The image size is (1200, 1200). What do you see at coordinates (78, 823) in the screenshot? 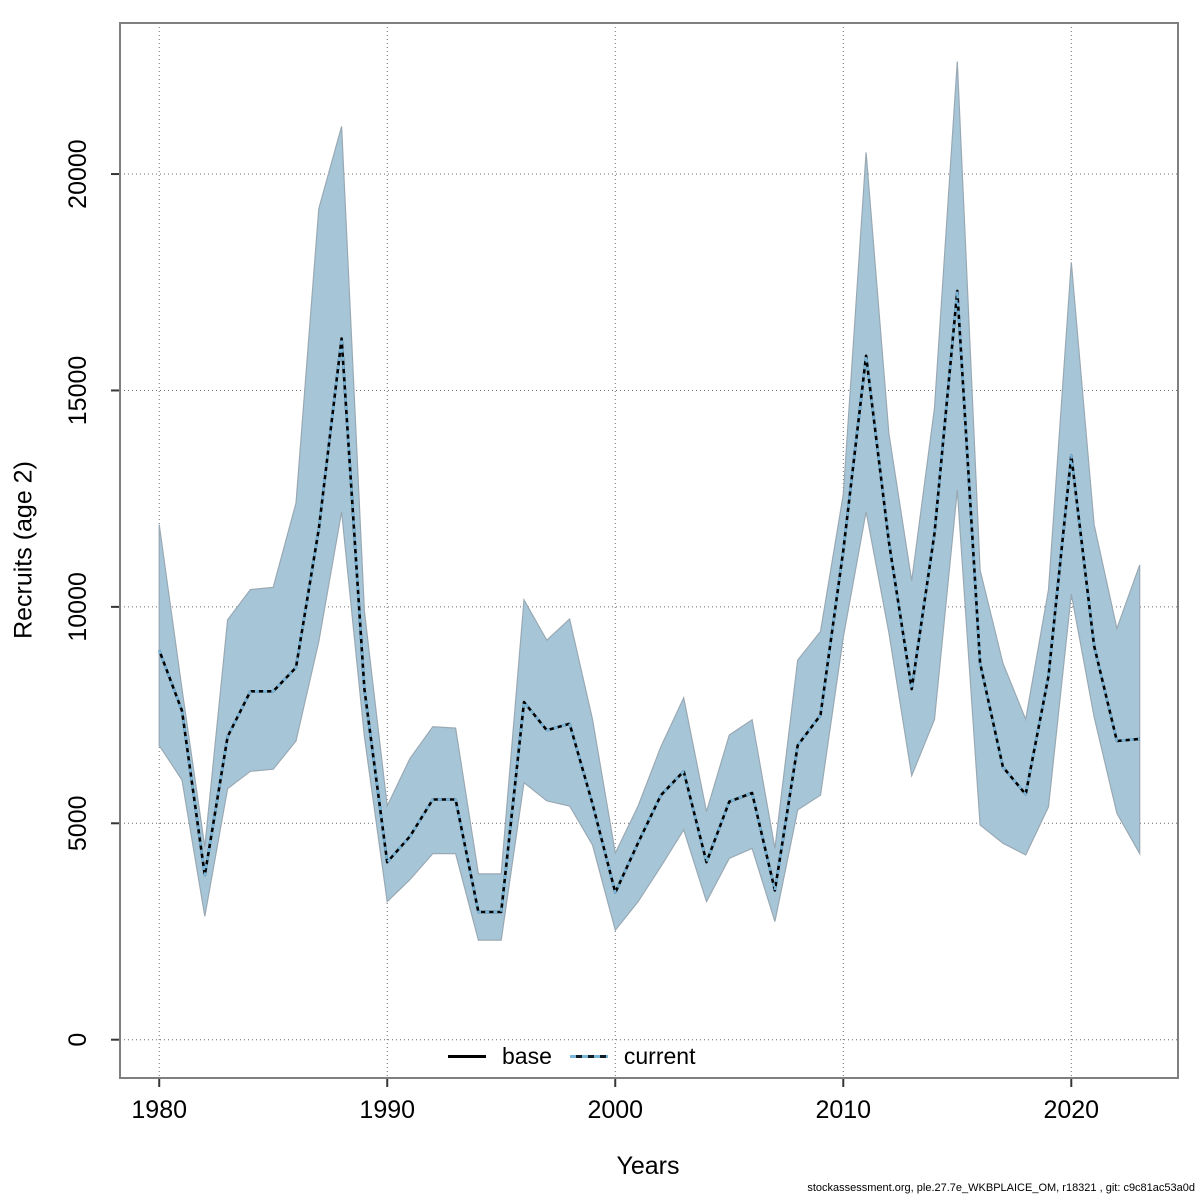
I see `y-tick-label: 5000` at bounding box center [78, 823].